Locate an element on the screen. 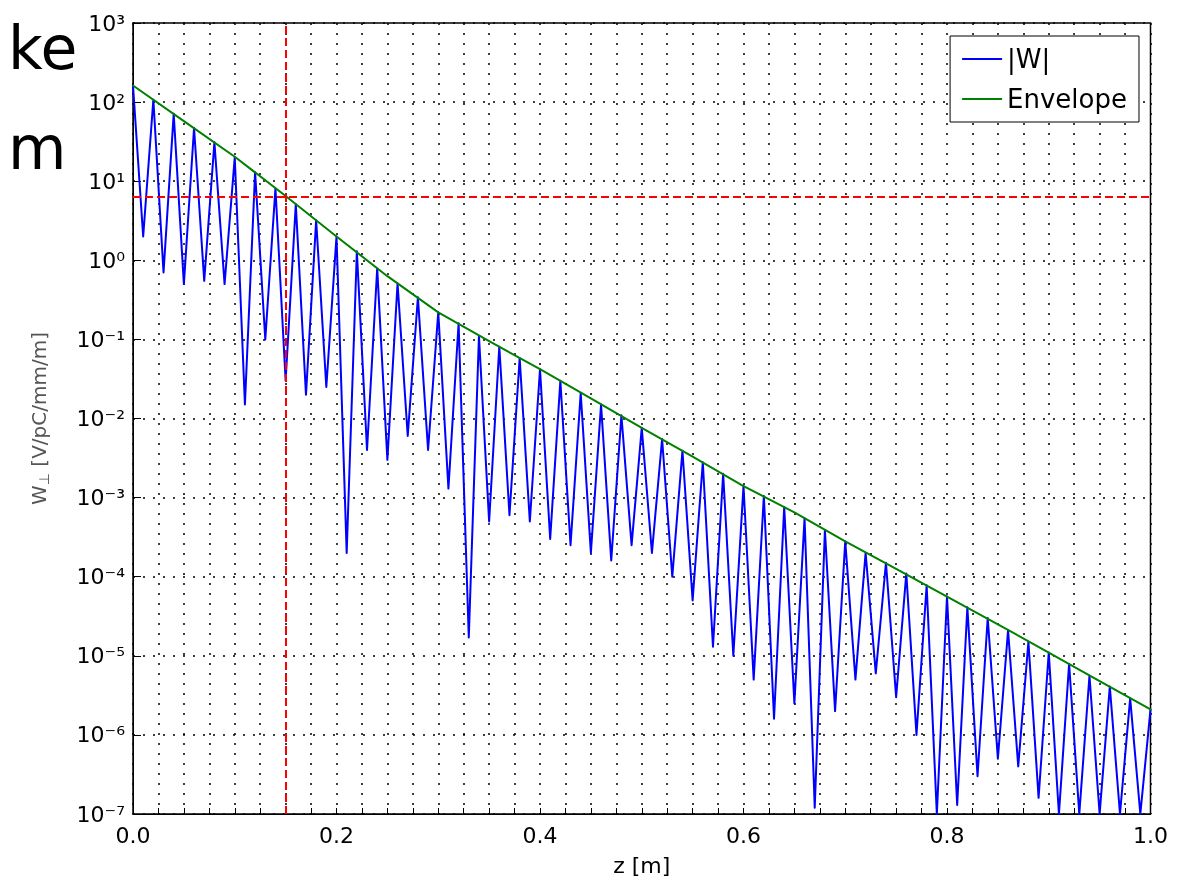  y-tick-label: 10⁻⁴ is located at coordinates (101, 577).